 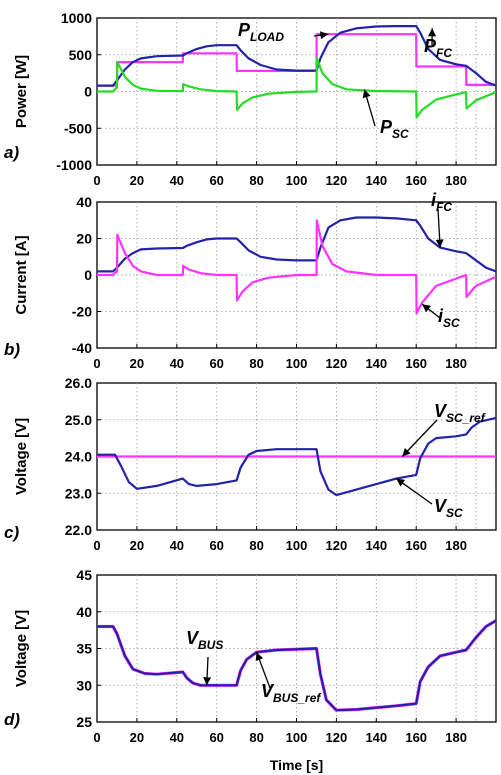 I want to click on series-label-text: VBUS_ref, so click(x=291, y=693).